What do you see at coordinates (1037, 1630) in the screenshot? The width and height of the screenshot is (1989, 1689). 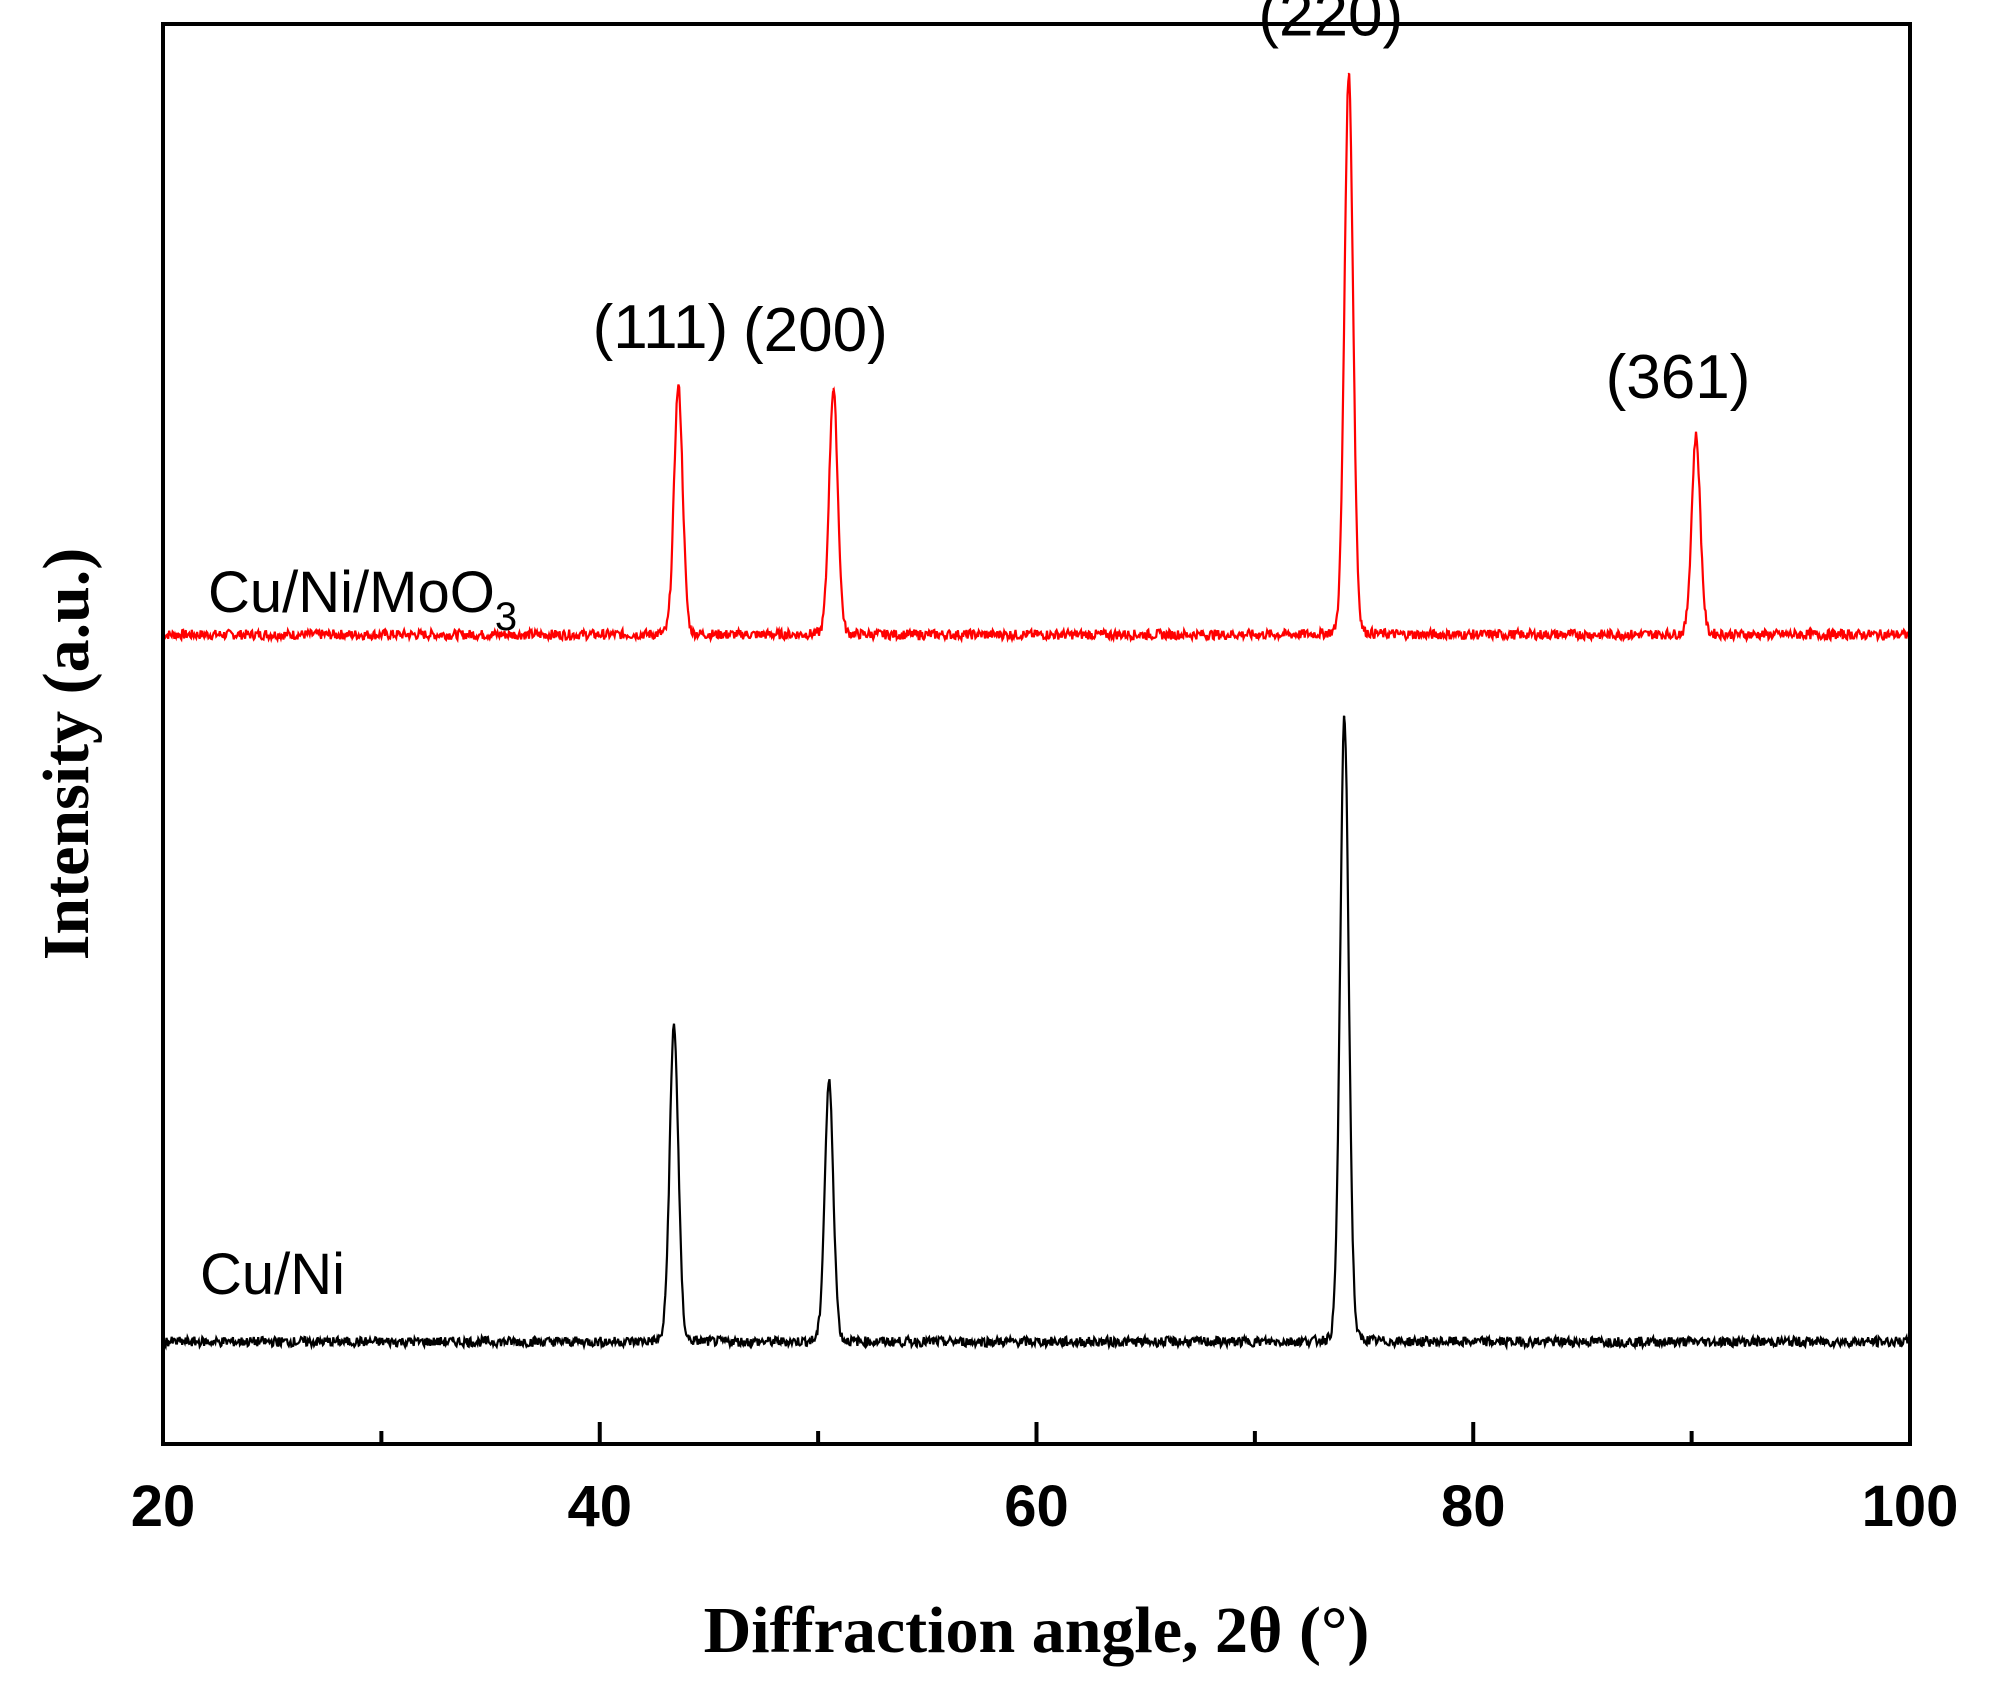 I see `x-axis-title: Diffraction angle, 2θ (°)` at bounding box center [1037, 1630].